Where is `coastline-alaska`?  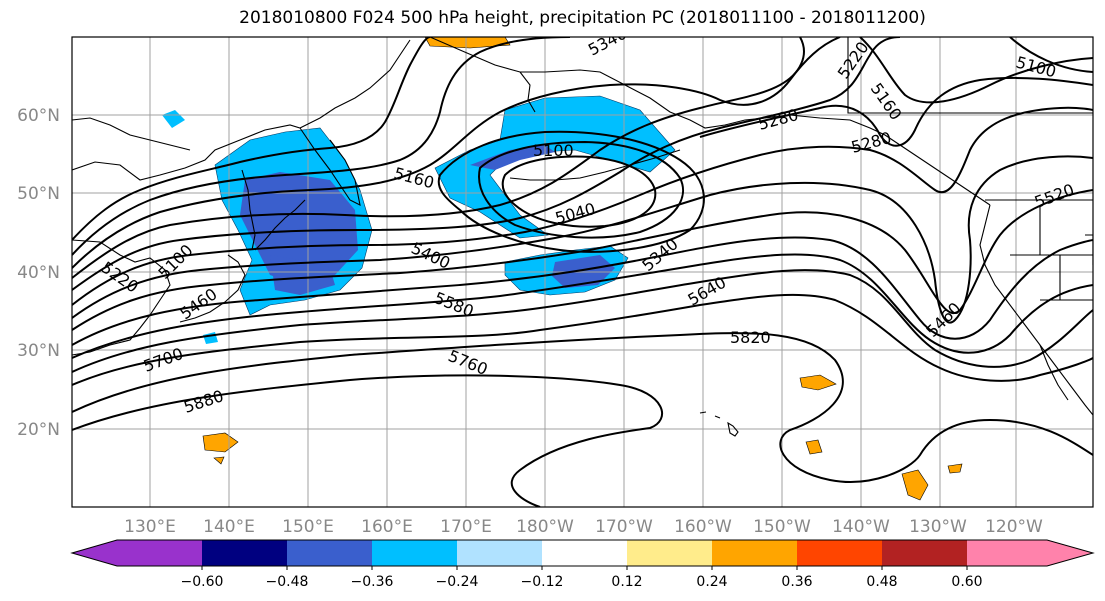
coastline-alaska is located at coordinates (710, 121).